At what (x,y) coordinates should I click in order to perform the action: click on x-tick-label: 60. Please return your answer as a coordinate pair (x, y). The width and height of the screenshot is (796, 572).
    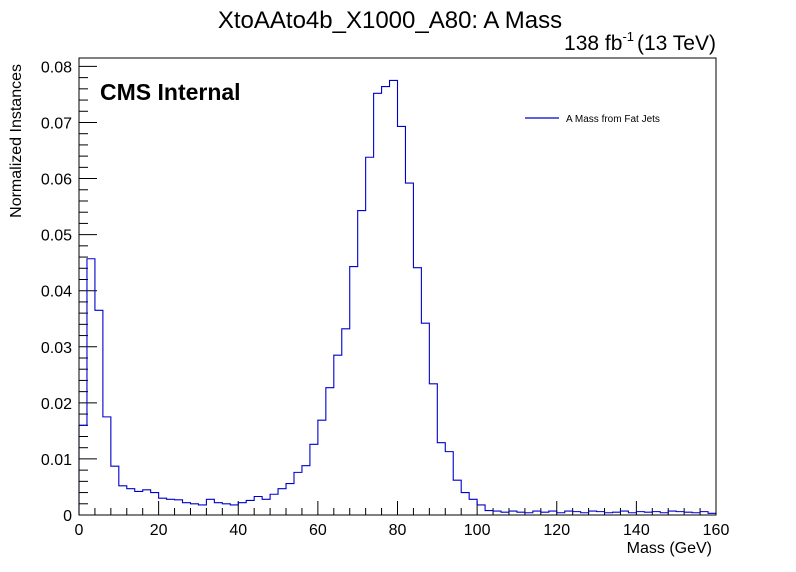
    Looking at the image, I should click on (318, 530).